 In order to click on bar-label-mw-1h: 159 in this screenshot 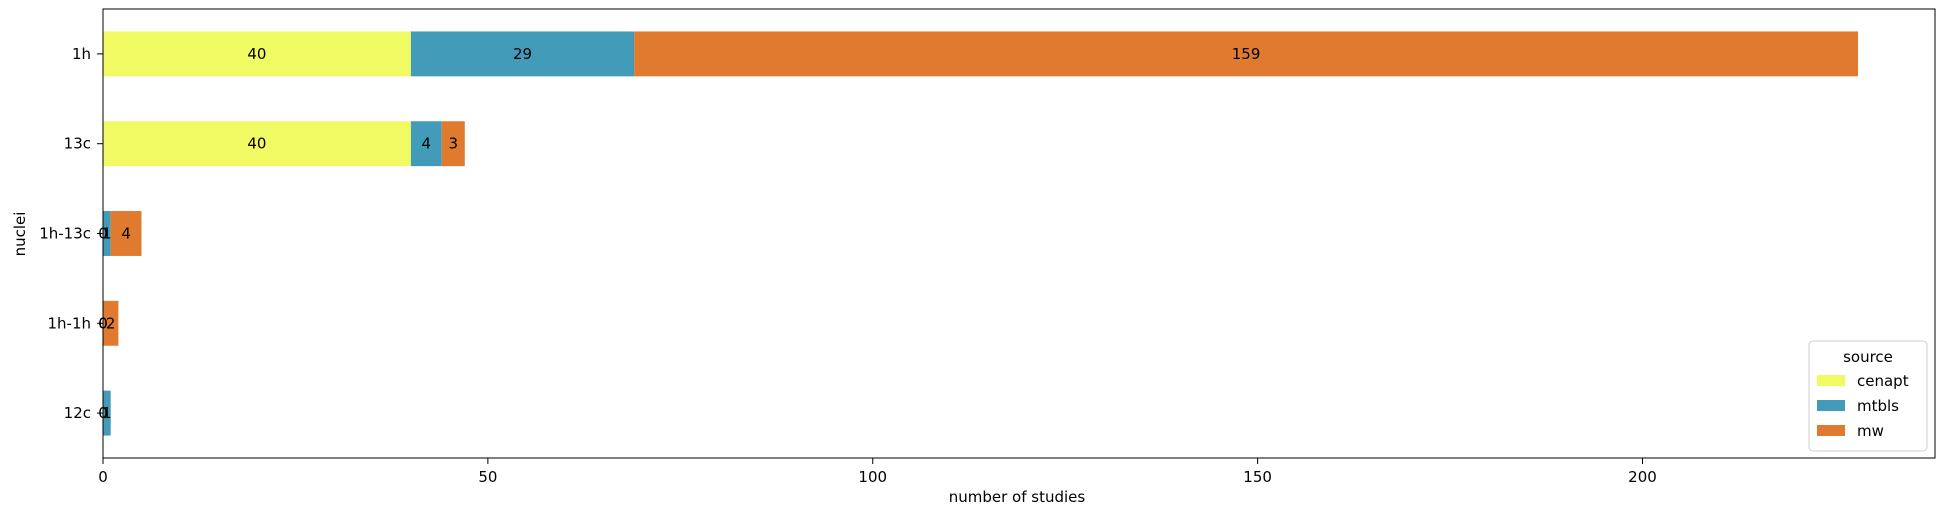, I will do `click(1246, 54)`.